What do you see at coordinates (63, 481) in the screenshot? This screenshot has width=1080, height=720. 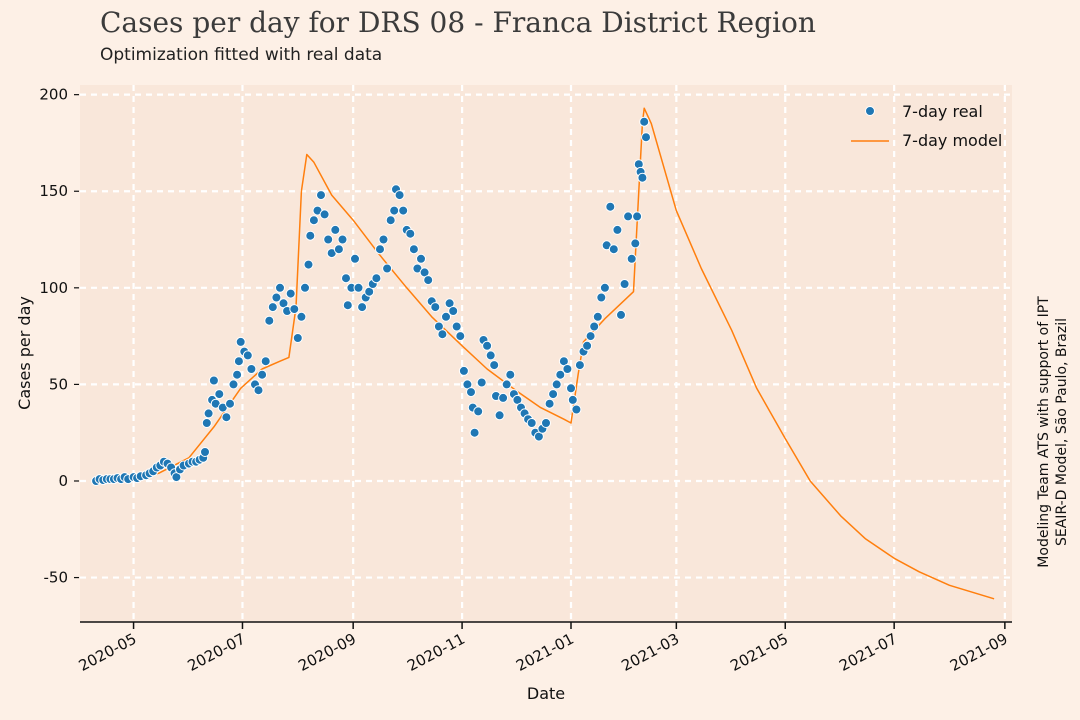 I see `y-tick-label: 0` at bounding box center [63, 481].